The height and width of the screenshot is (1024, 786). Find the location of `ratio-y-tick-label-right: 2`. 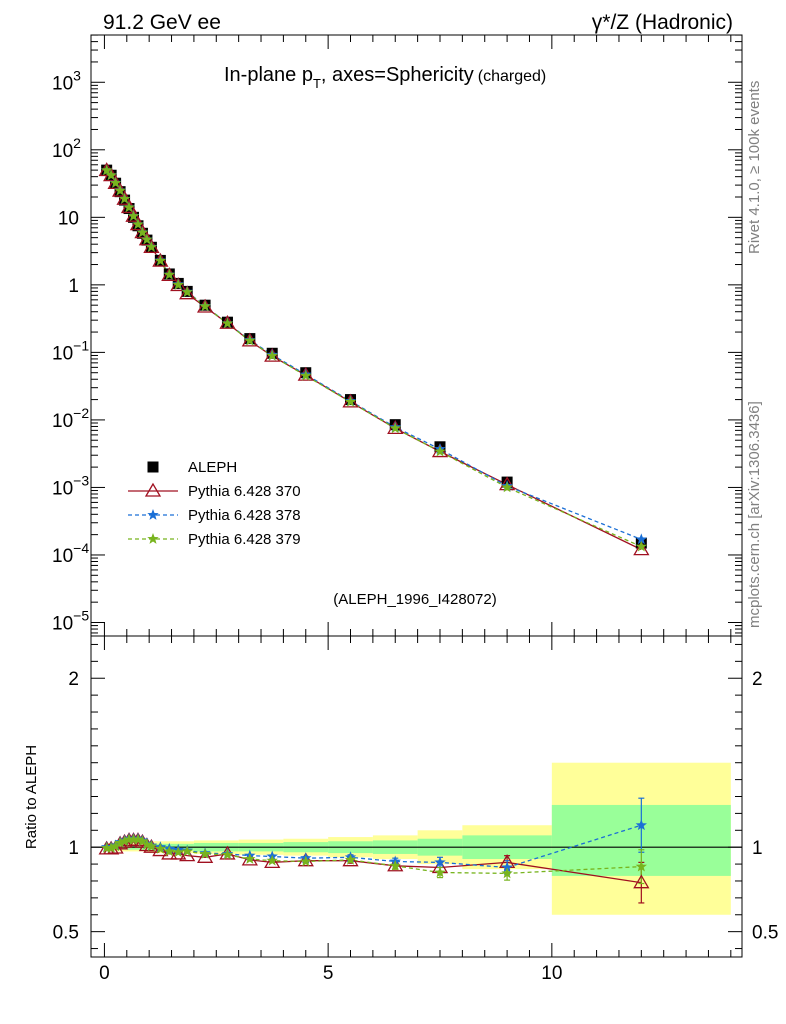

ratio-y-tick-label-right: 2 is located at coordinates (757, 679).